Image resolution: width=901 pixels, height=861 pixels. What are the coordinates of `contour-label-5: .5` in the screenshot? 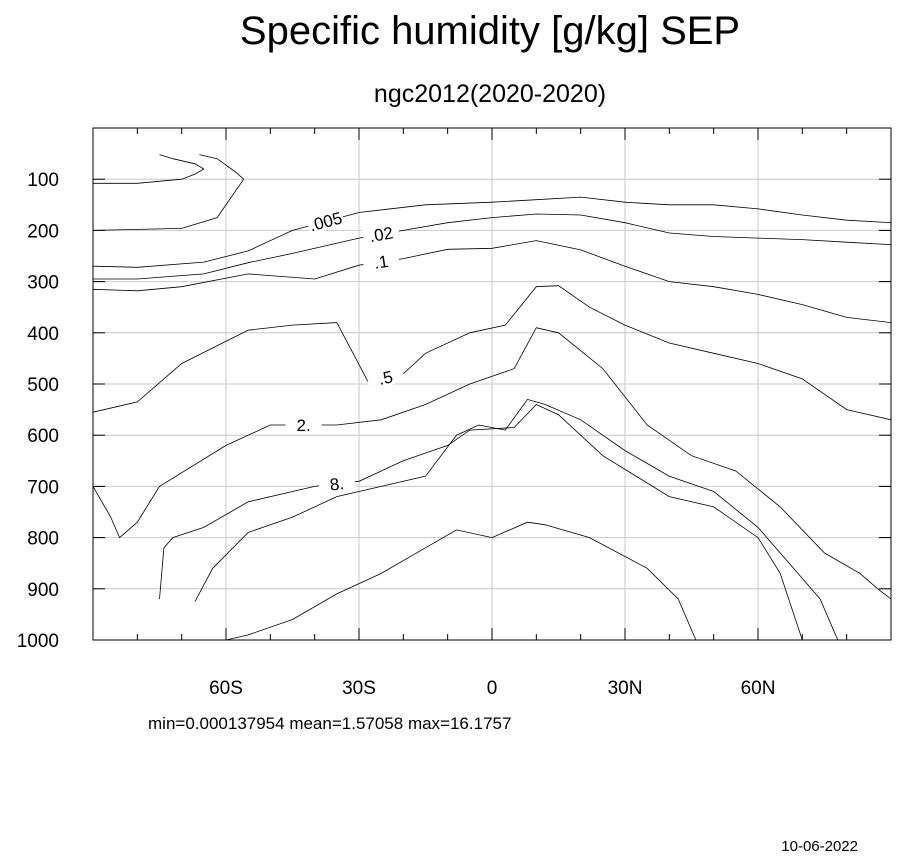 It's located at (386, 378).